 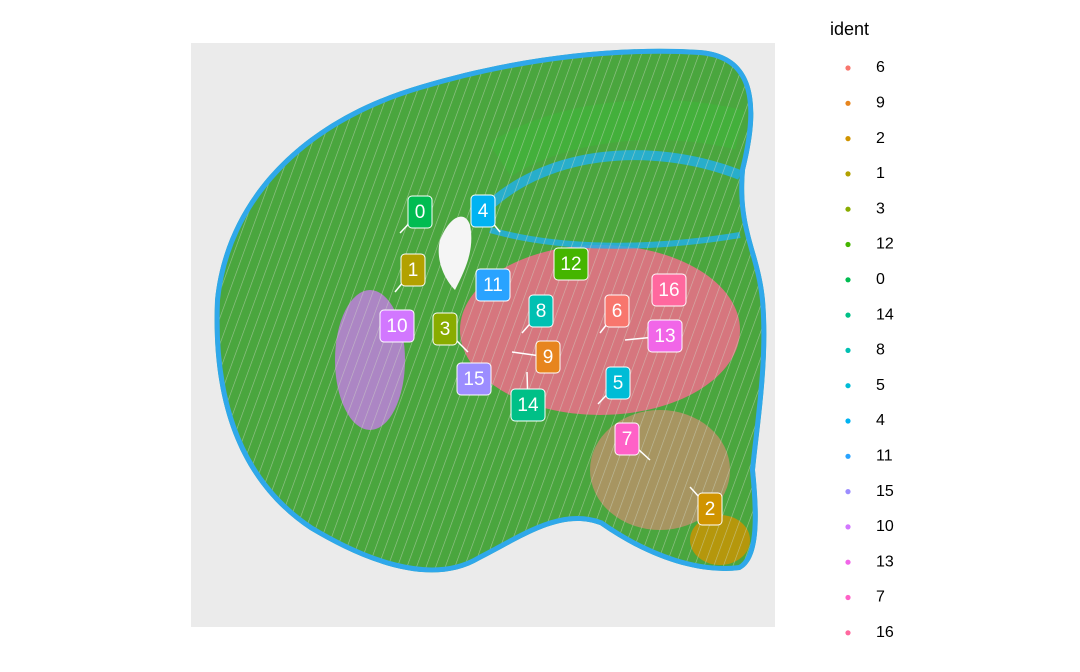 I want to click on label-text: 16, so click(x=668, y=290).